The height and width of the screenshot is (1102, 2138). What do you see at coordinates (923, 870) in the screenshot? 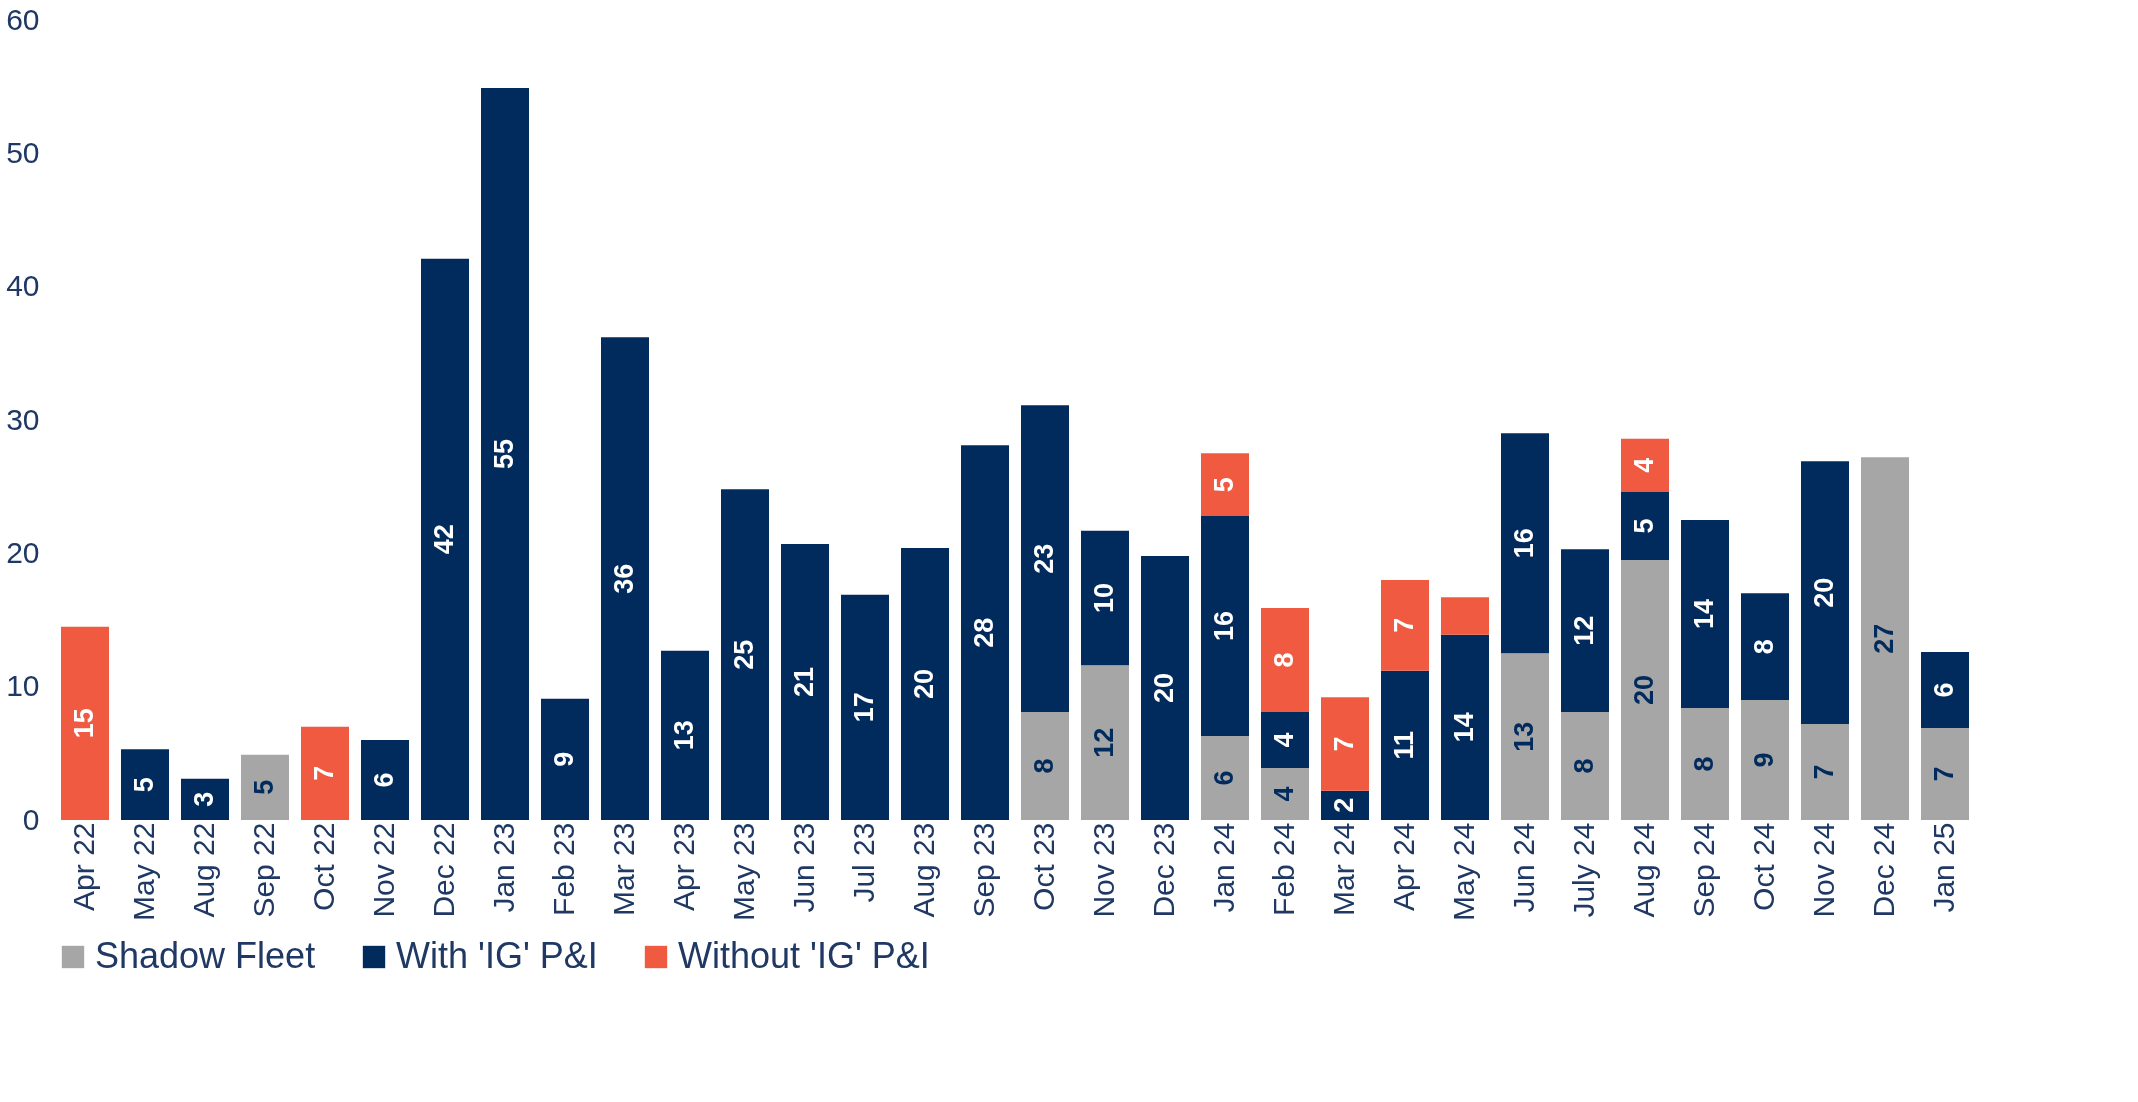
I see `x-tick-label: Aug 23` at bounding box center [923, 870].